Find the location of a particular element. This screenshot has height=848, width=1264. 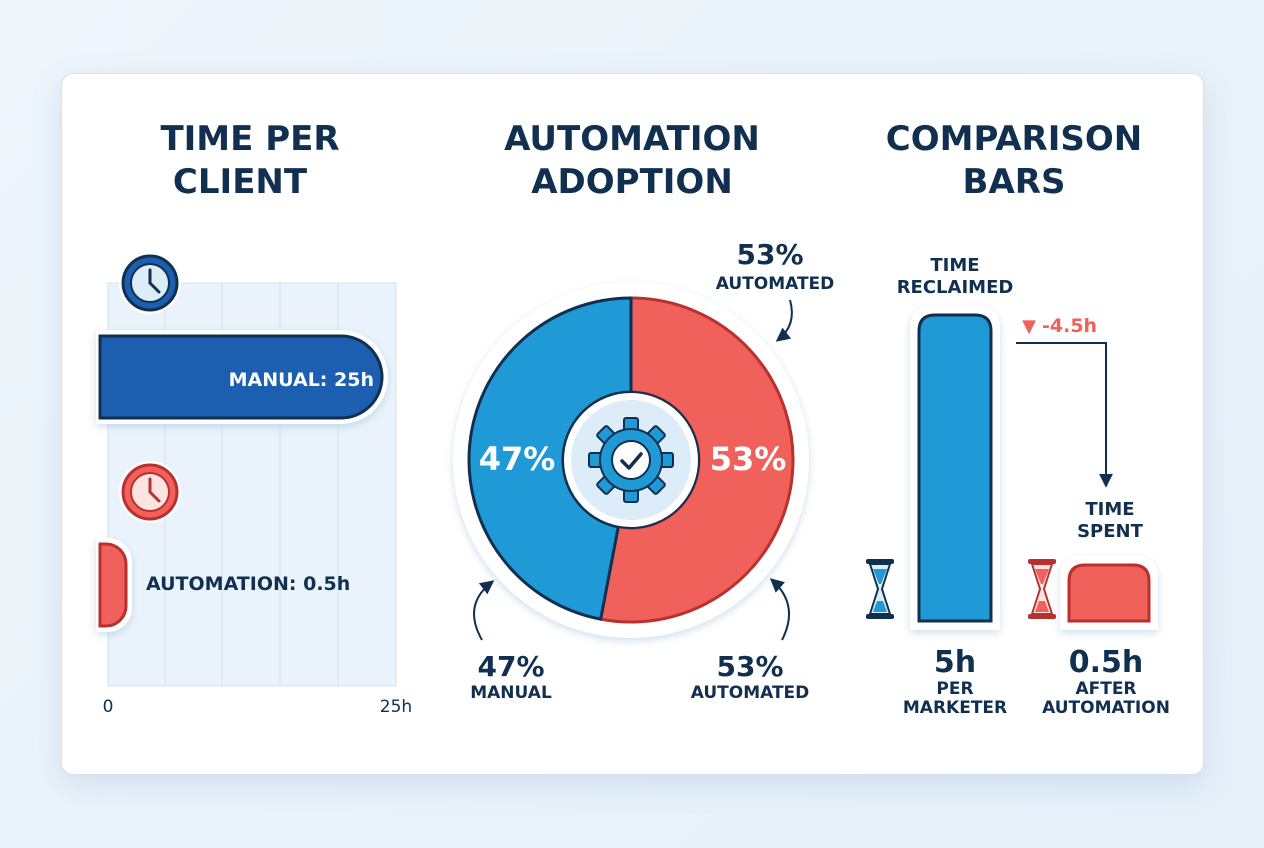

bar-annotation-spent-line2: SPENT is located at coordinates (1110, 531).